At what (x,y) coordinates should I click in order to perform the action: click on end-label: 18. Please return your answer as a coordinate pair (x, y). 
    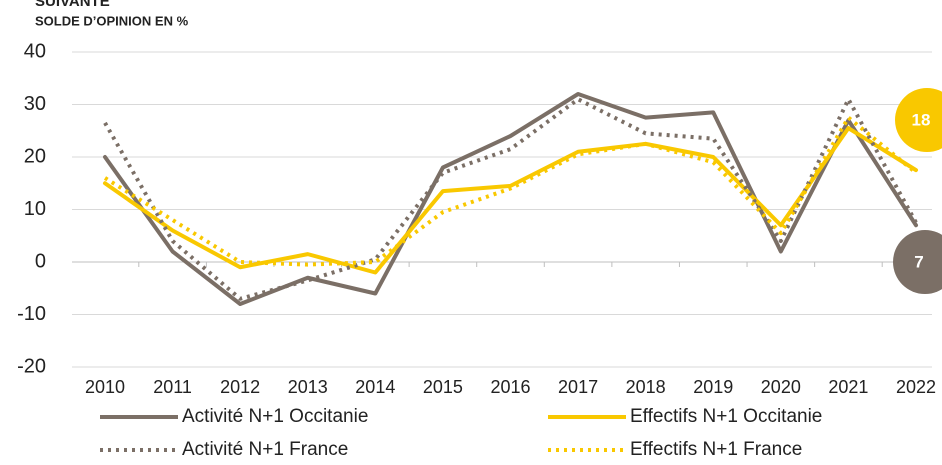
    Looking at the image, I should click on (921, 119).